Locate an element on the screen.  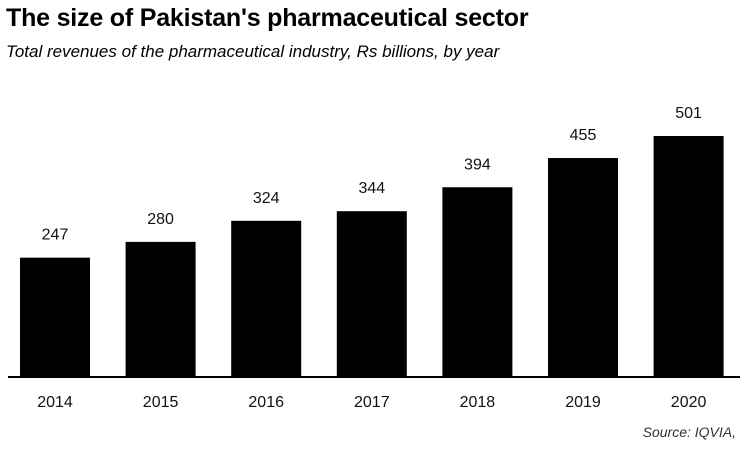
data-label-2016: 324 is located at coordinates (266, 198).